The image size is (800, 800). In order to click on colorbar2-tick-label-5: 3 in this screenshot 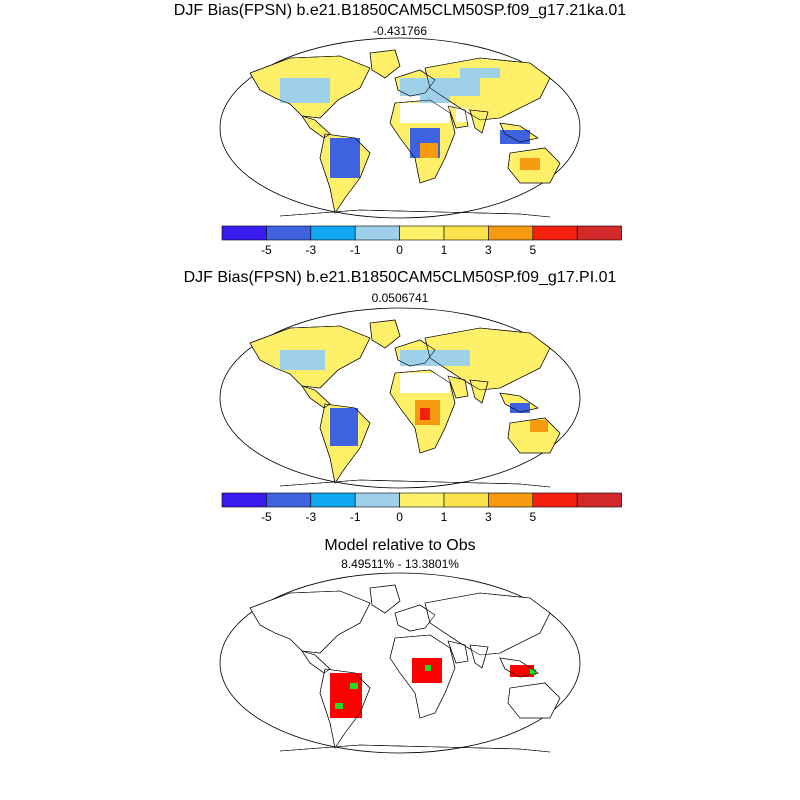, I will do `click(488, 517)`.